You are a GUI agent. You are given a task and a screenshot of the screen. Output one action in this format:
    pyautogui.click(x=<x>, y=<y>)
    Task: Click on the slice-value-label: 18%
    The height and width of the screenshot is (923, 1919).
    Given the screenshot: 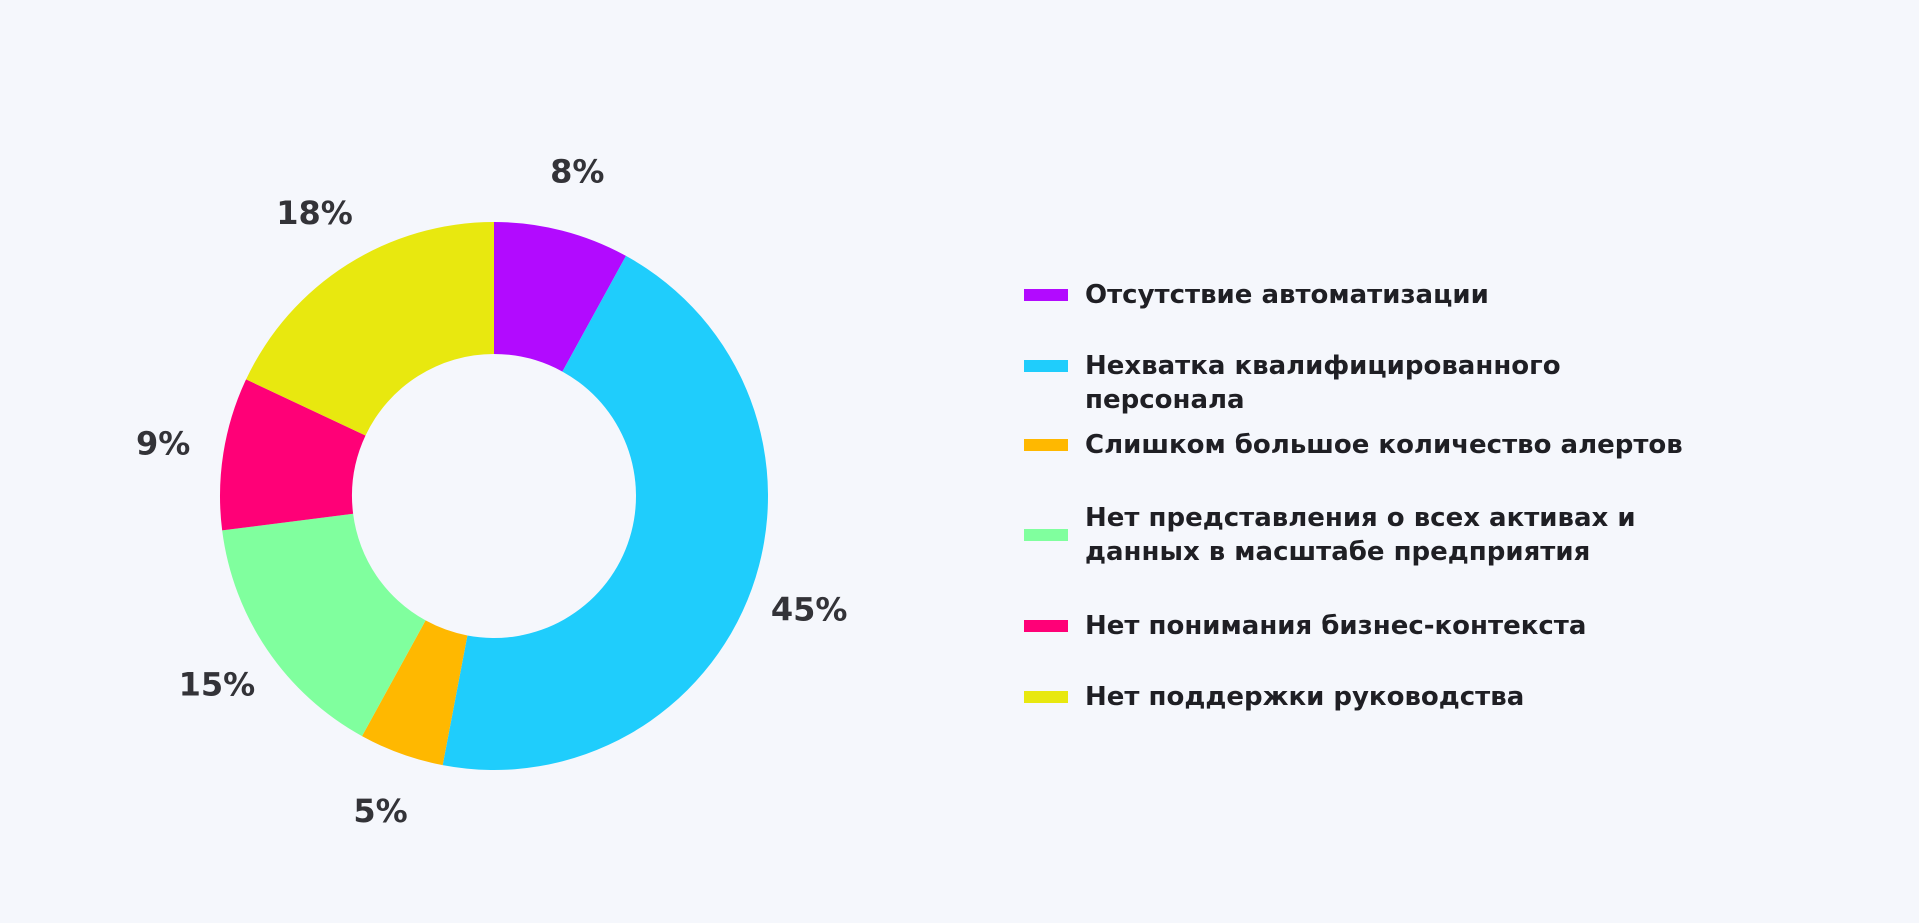 What is the action you would take?
    pyautogui.click(x=314, y=213)
    